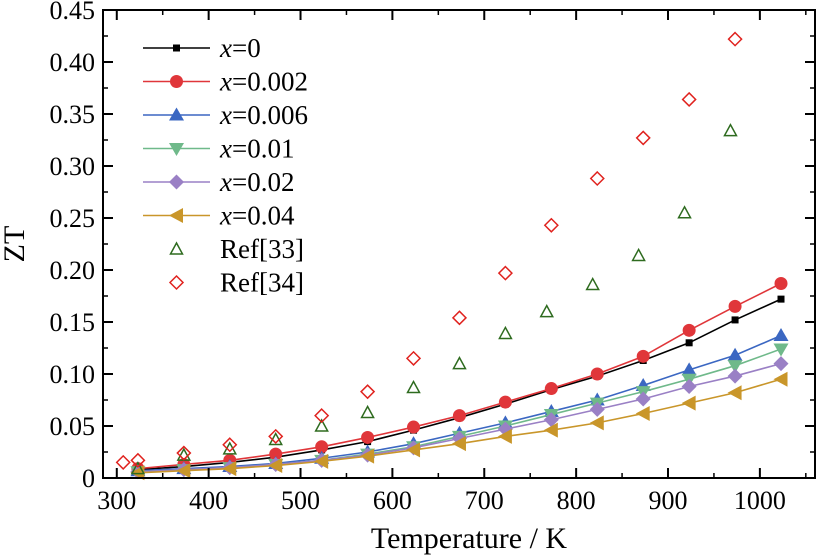 The image size is (817, 557). What do you see at coordinates (300, 500) in the screenshot?
I see `x-tick-label: 500` at bounding box center [300, 500].